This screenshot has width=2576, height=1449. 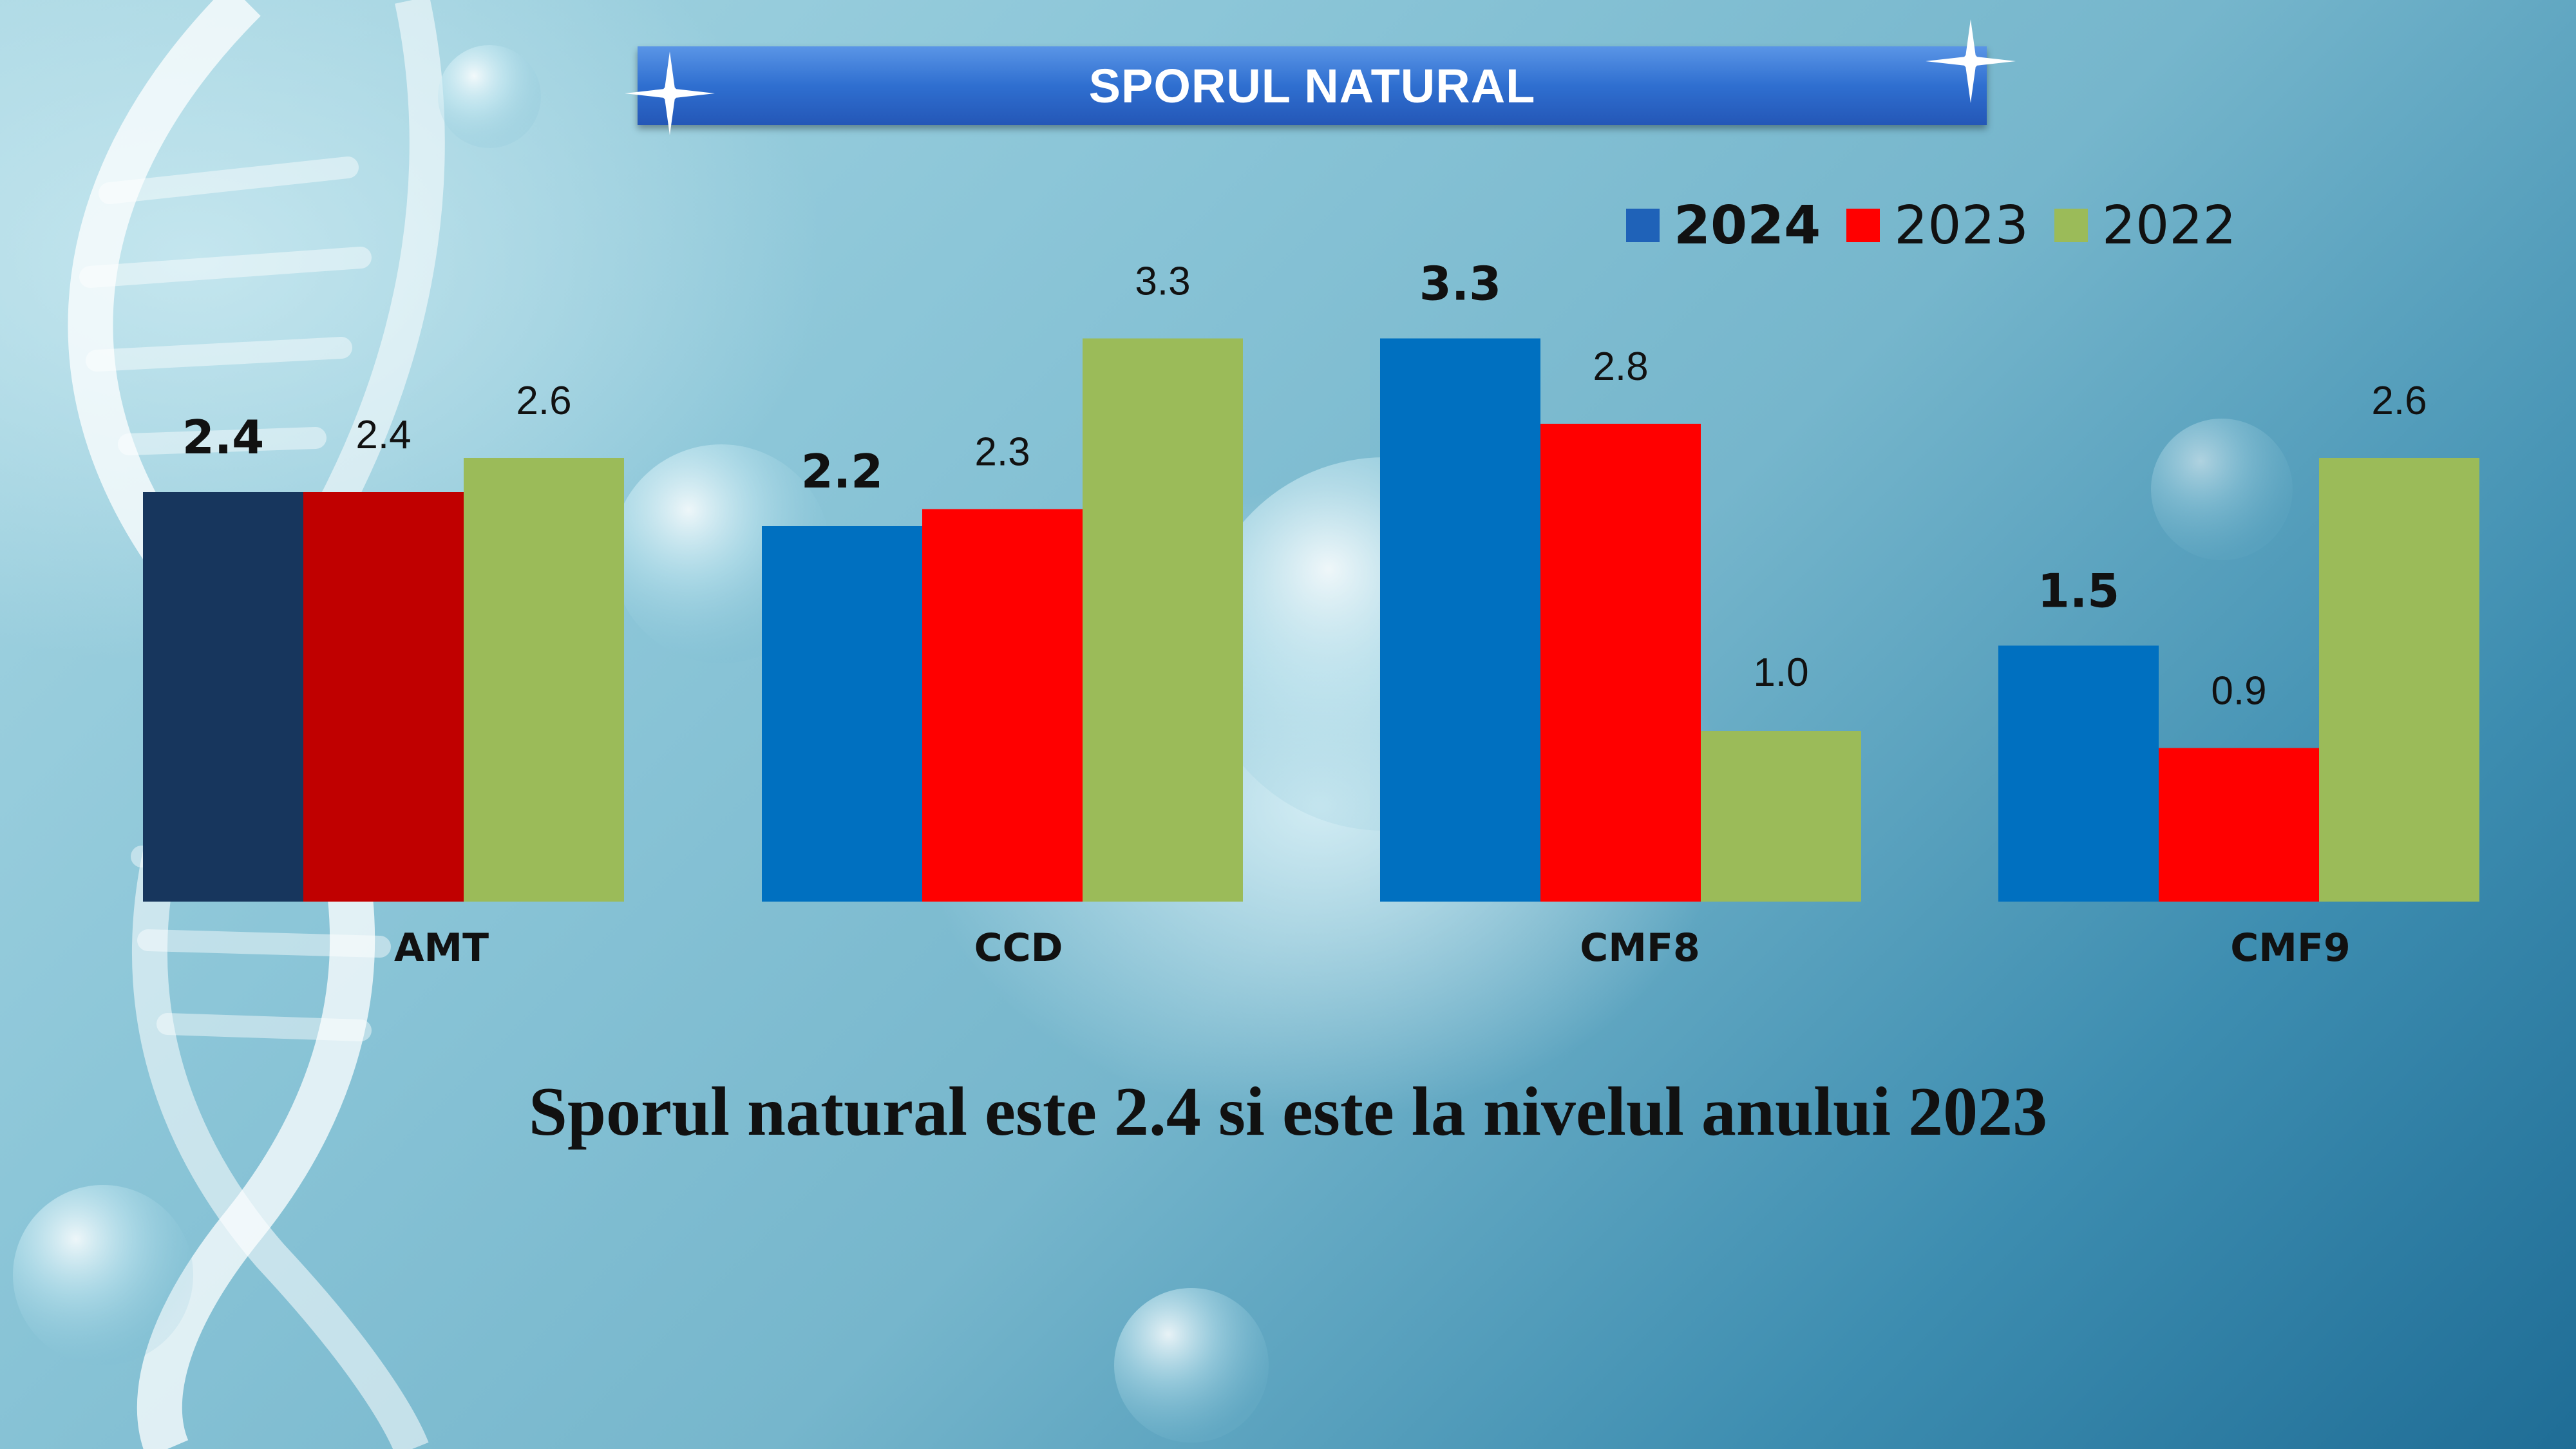 I want to click on legend-swatch-2023, so click(x=1863, y=225).